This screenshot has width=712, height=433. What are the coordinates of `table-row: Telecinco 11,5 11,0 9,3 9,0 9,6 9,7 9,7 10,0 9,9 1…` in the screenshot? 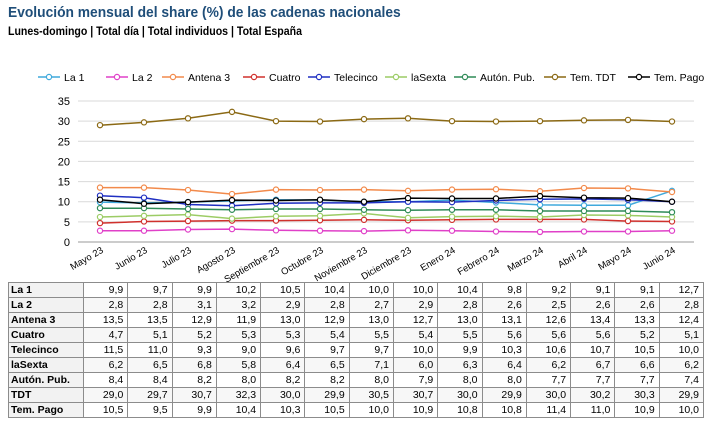 It's located at (356, 350).